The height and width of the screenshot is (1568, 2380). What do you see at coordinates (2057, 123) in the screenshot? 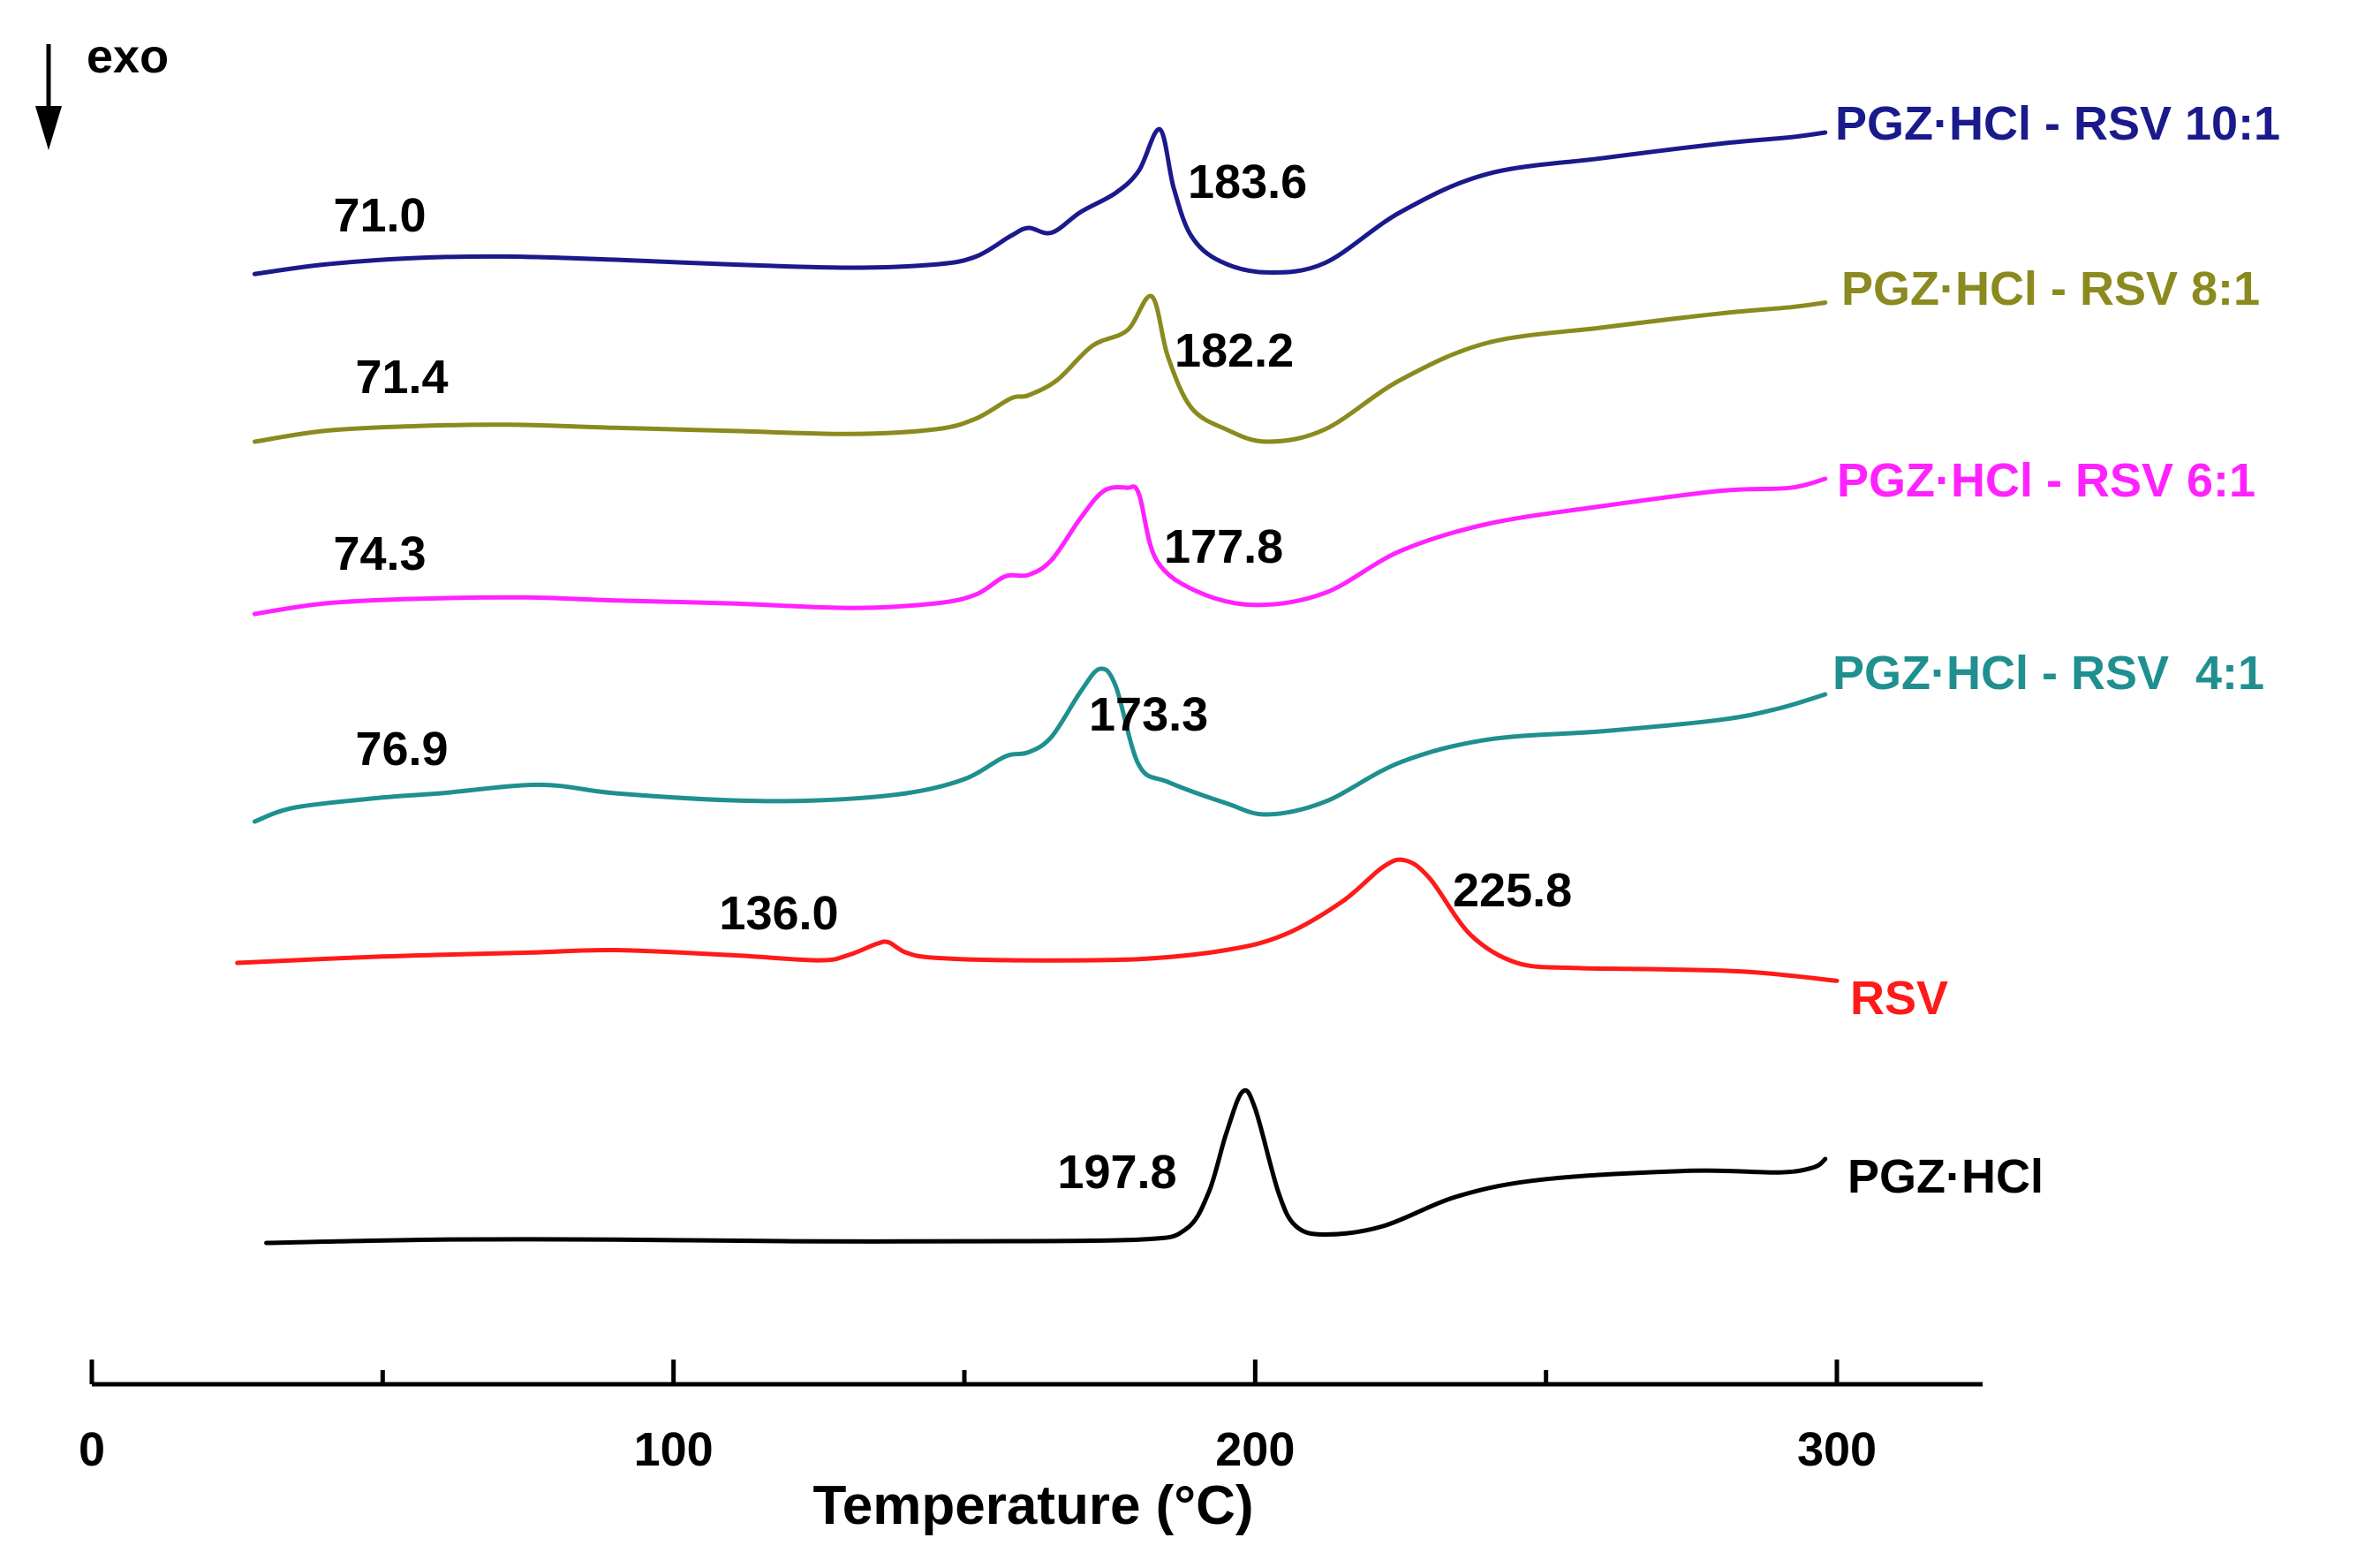
I see `series-label: PGZ·HCl - RSV 10:1` at bounding box center [2057, 123].